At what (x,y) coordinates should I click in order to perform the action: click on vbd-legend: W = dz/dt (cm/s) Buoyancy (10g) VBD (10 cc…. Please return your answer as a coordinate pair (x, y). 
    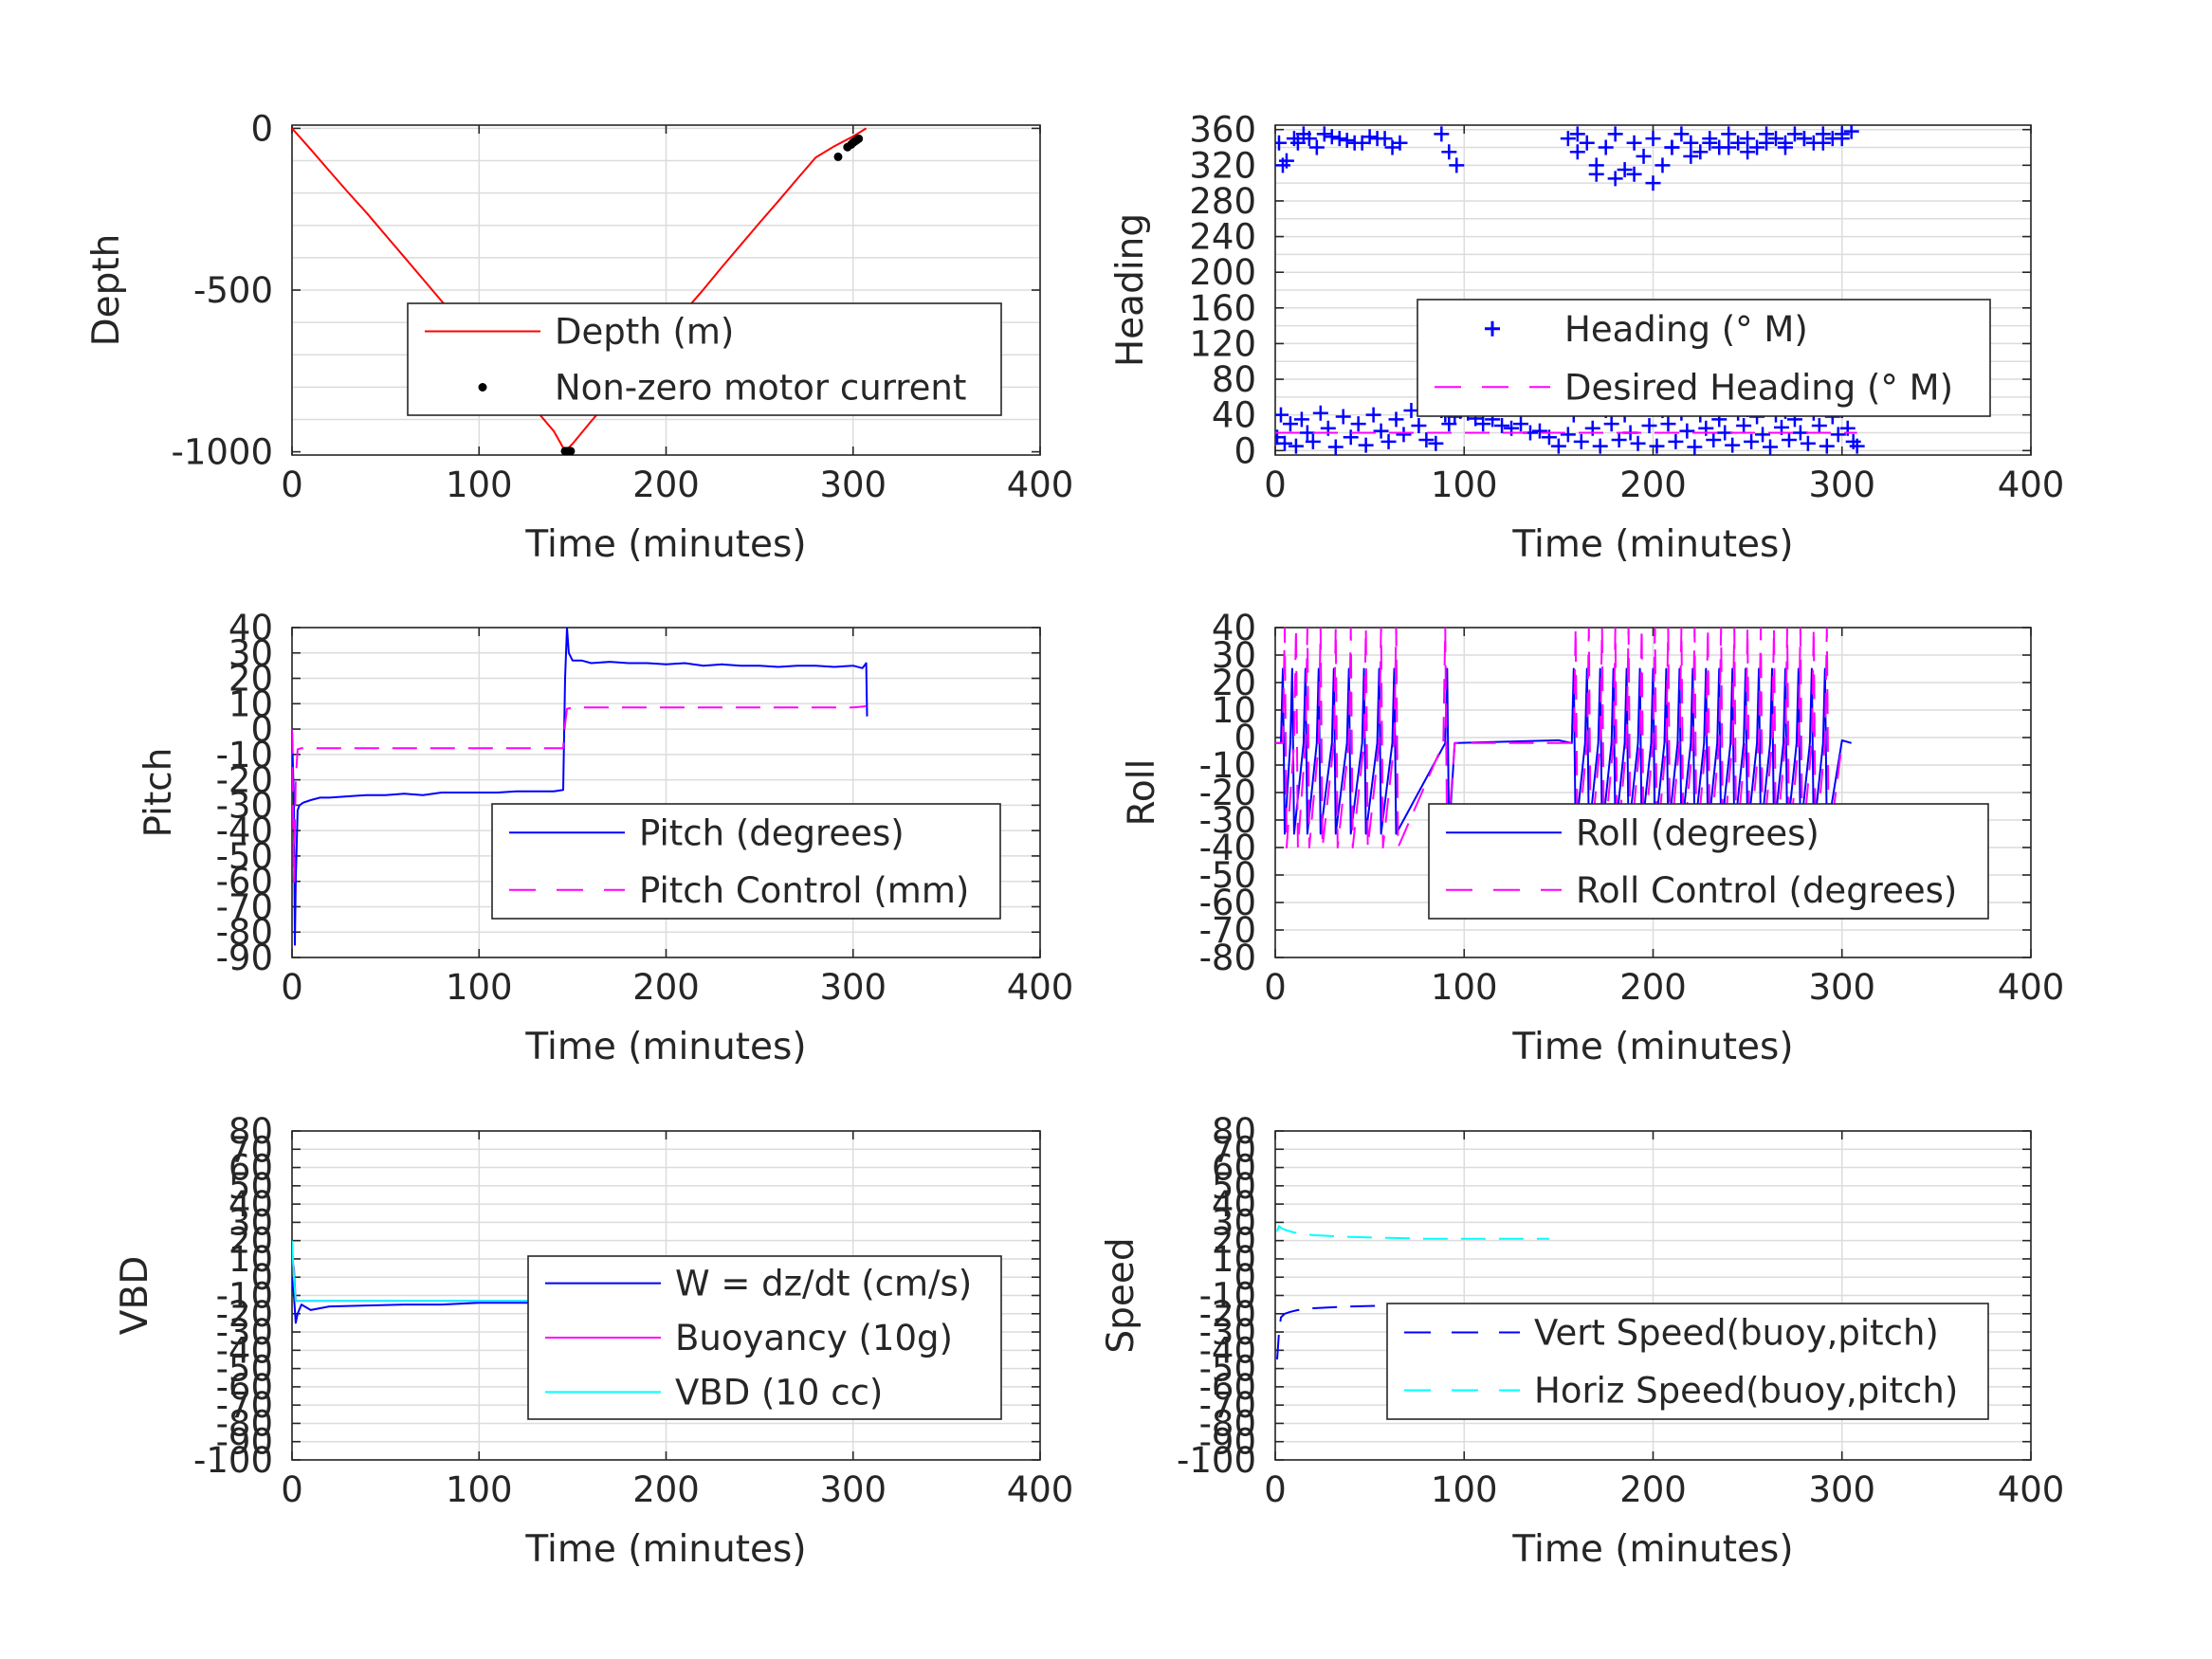
    Looking at the image, I should click on (764, 1337).